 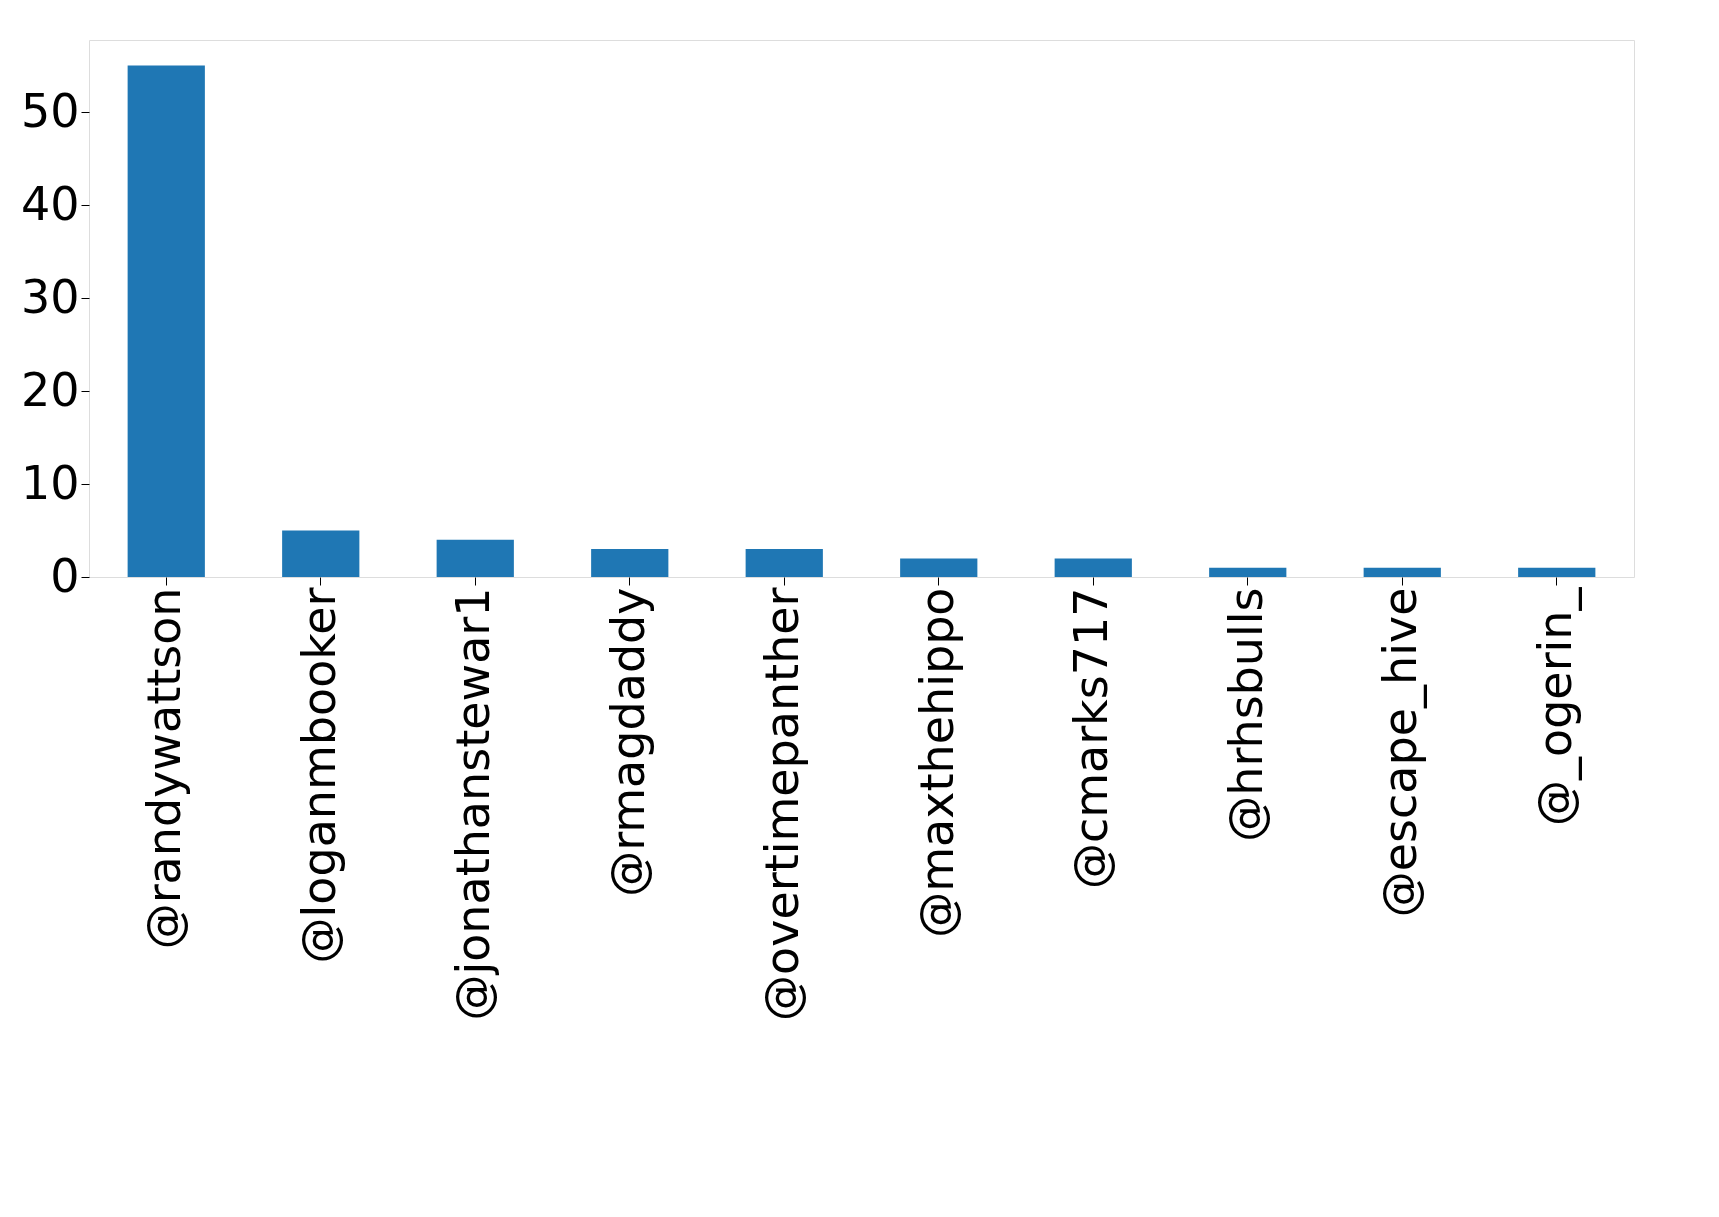 What do you see at coordinates (1400, 752) in the screenshot?
I see `x-tick-label: @escape_hive` at bounding box center [1400, 752].